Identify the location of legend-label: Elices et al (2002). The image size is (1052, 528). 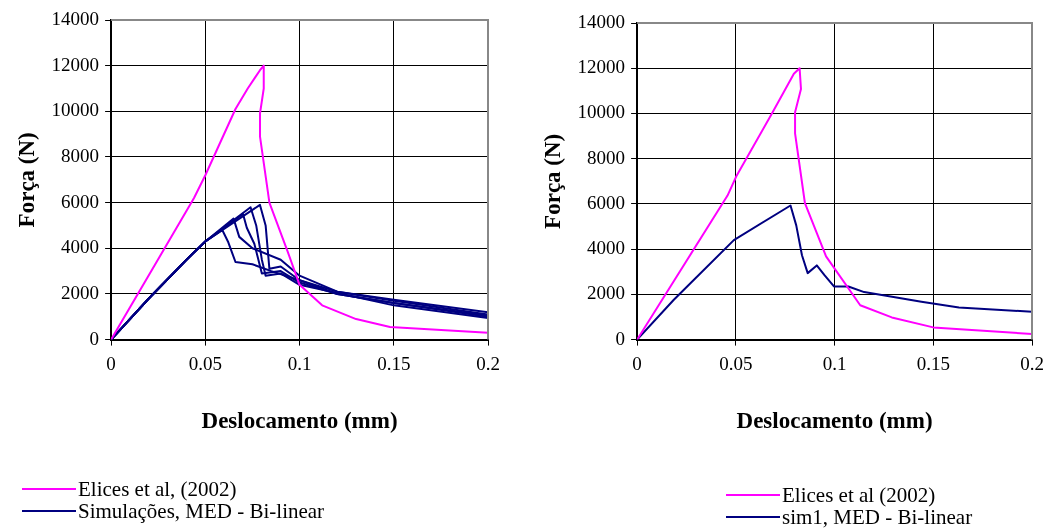
(859, 495).